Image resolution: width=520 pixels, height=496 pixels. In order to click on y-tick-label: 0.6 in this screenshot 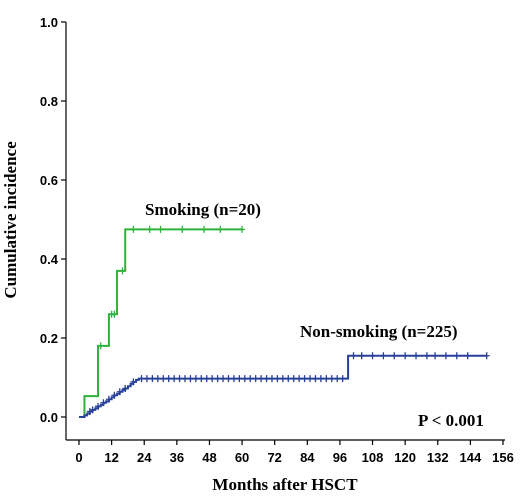, I will do `click(49, 180)`.